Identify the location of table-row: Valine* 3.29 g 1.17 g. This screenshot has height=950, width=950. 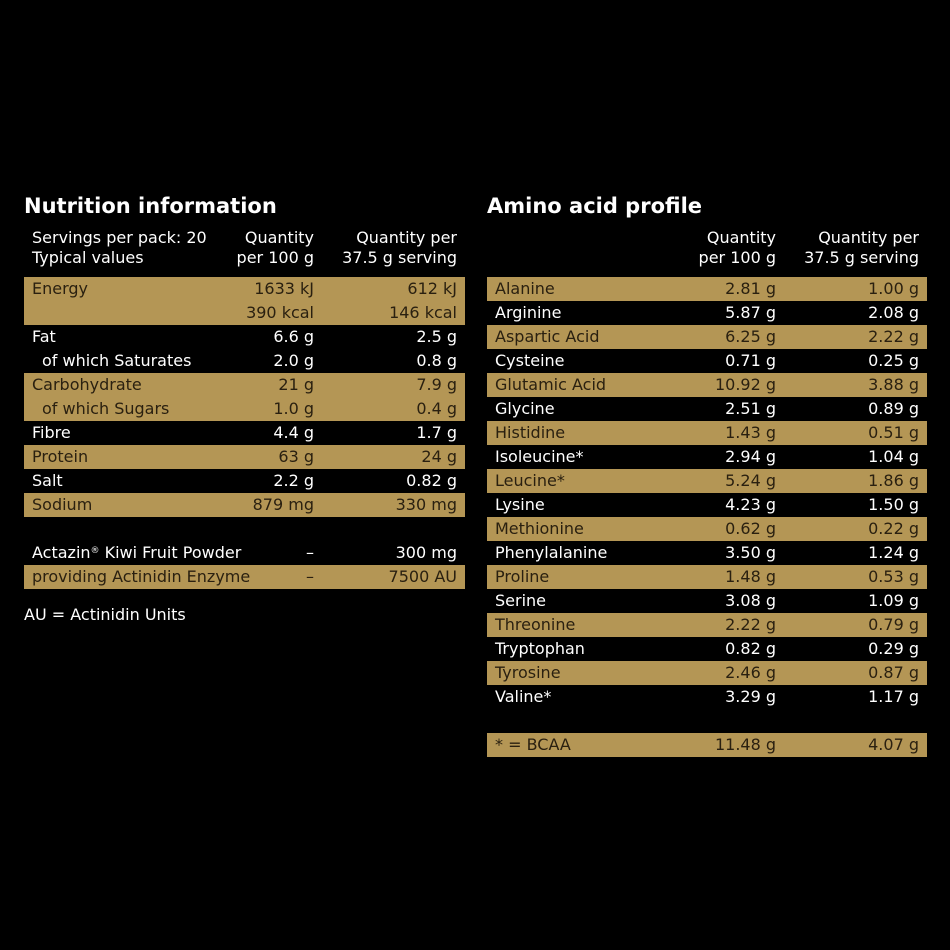
(707, 697).